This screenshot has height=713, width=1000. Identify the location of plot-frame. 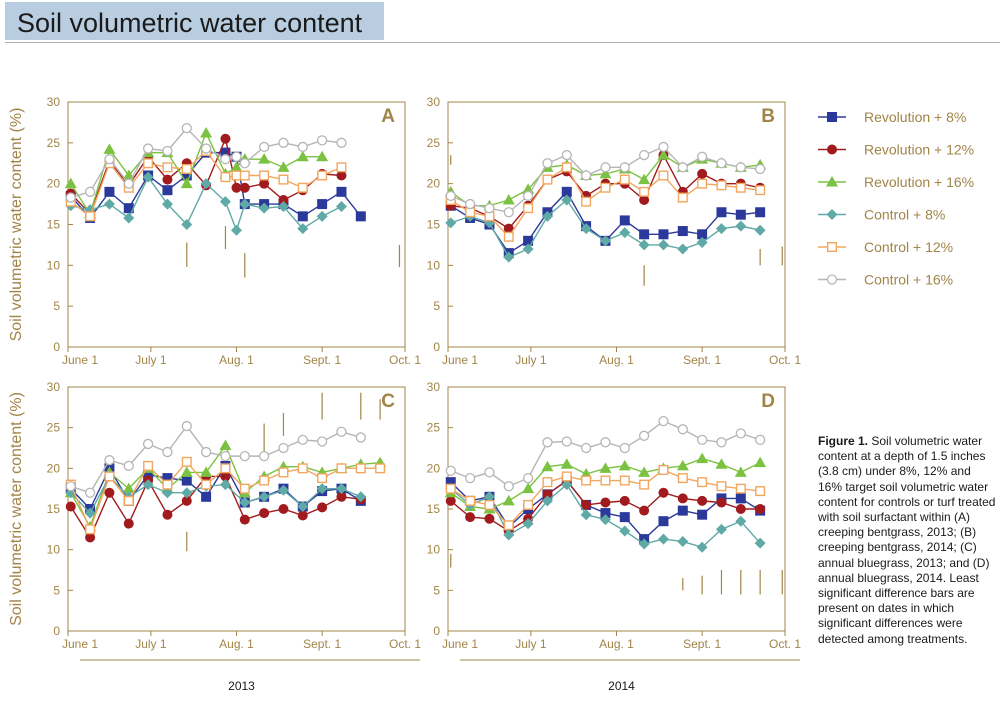
(616, 509).